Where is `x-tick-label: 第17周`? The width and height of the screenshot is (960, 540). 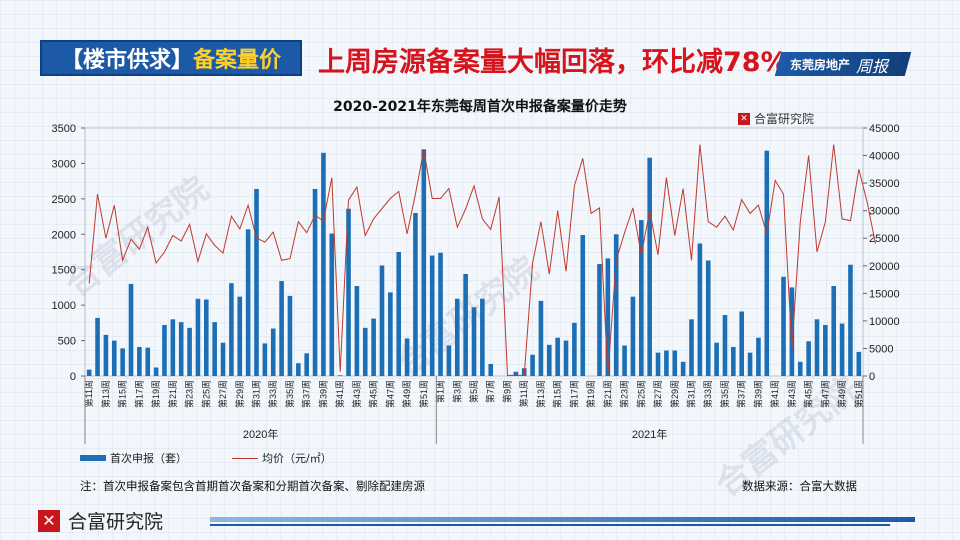 x-tick-label: 第17周 is located at coordinates (138, 394).